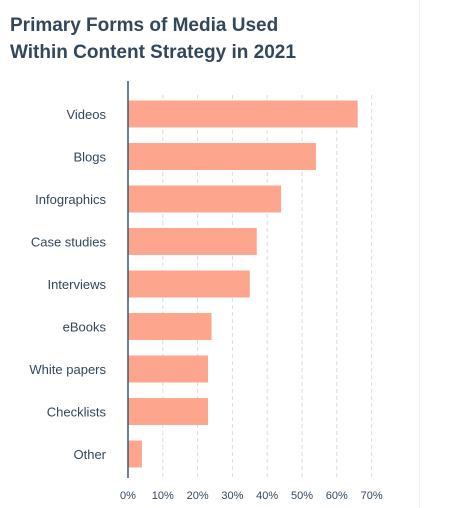 This screenshot has width=458, height=508. I want to click on category-label: Blogs, so click(89, 157).